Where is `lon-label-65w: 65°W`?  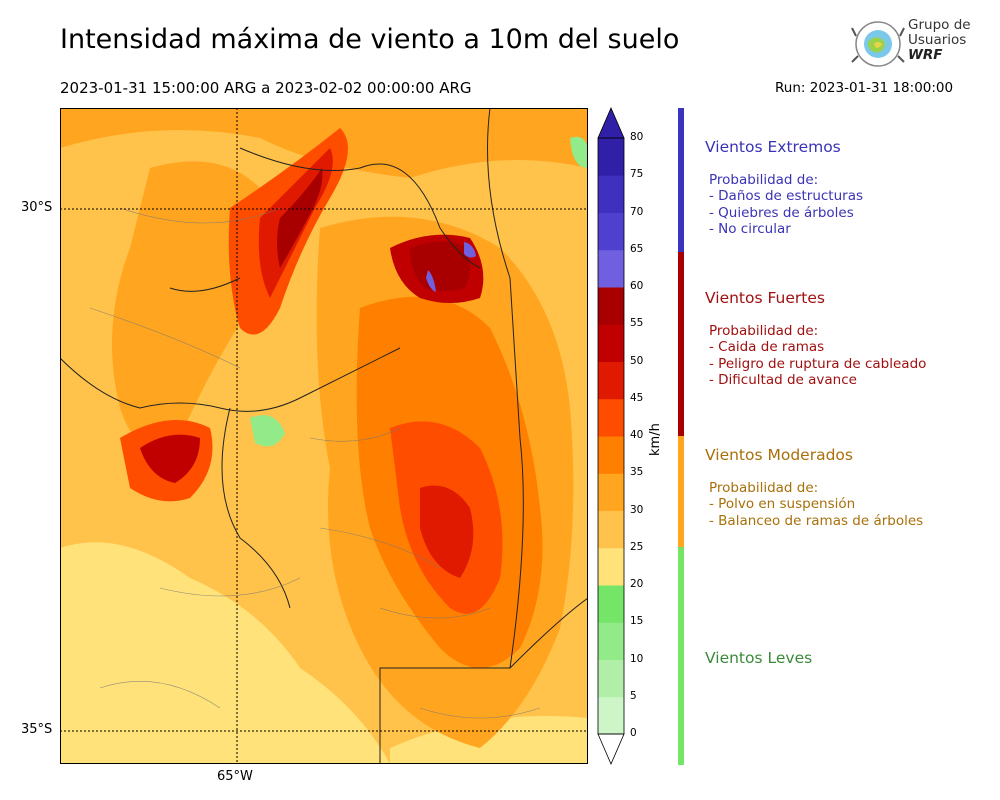
lon-label-65w: 65°W is located at coordinates (235, 776).